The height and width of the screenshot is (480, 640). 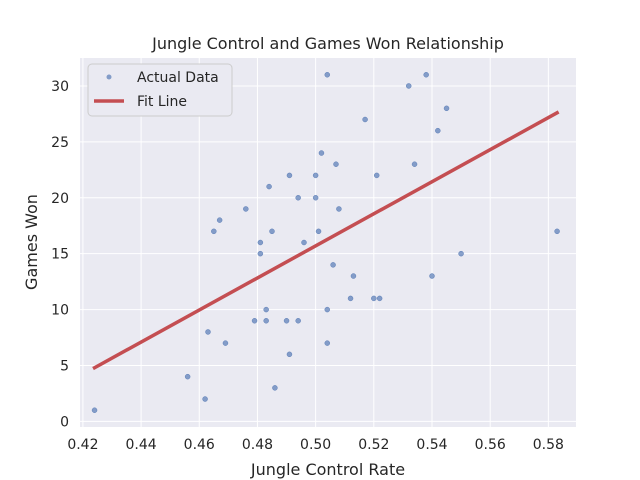 I want to click on y-tick-labels: 0 5 10 15 20 25 30, so click(x=60, y=254).